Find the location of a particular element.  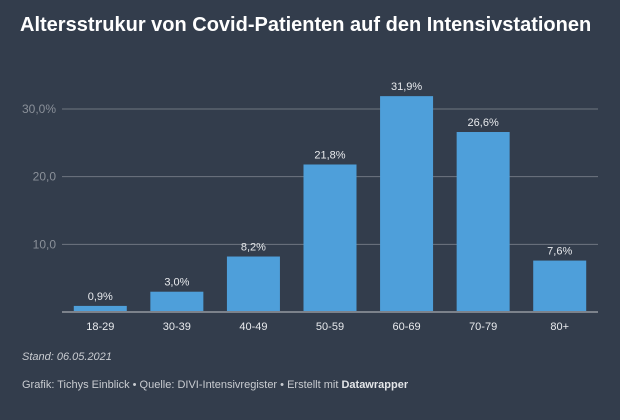

value-label: 0,9% is located at coordinates (100, 297).